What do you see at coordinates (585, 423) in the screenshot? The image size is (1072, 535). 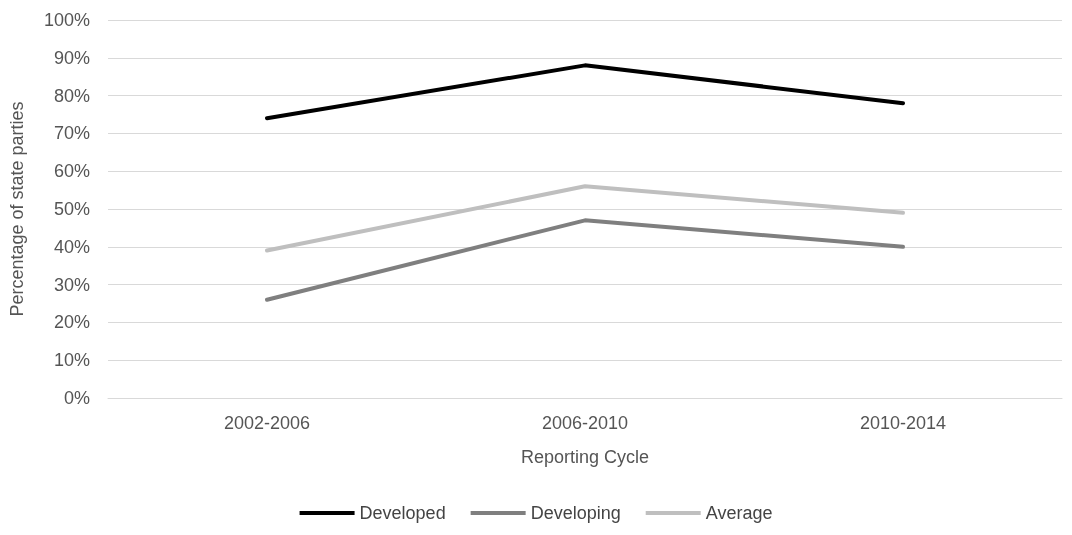 I see `x-tick-label: 2006-2010` at bounding box center [585, 423].